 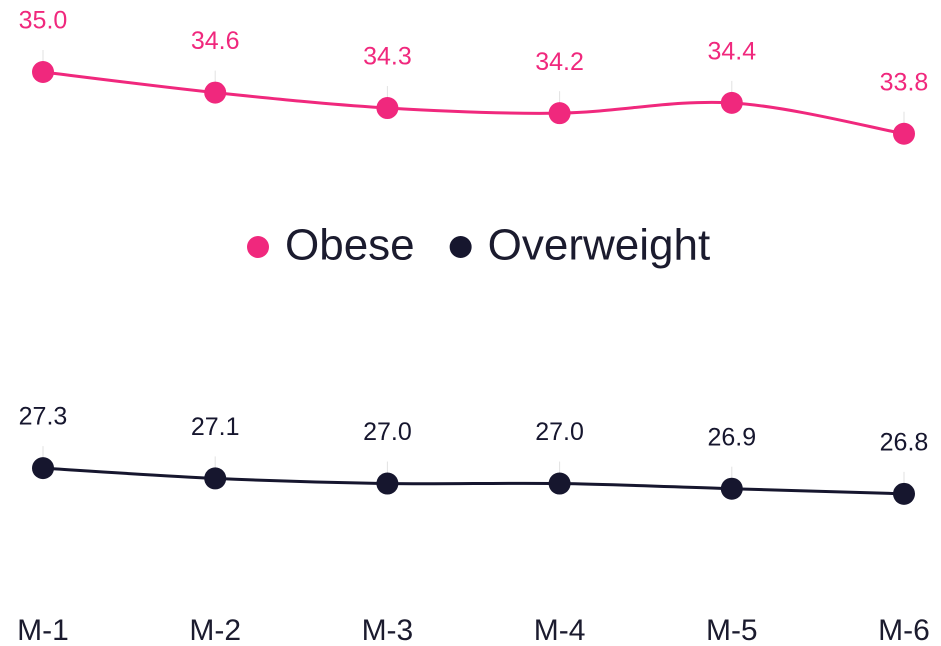 I want to click on data-label: 34.3, so click(x=387, y=57).